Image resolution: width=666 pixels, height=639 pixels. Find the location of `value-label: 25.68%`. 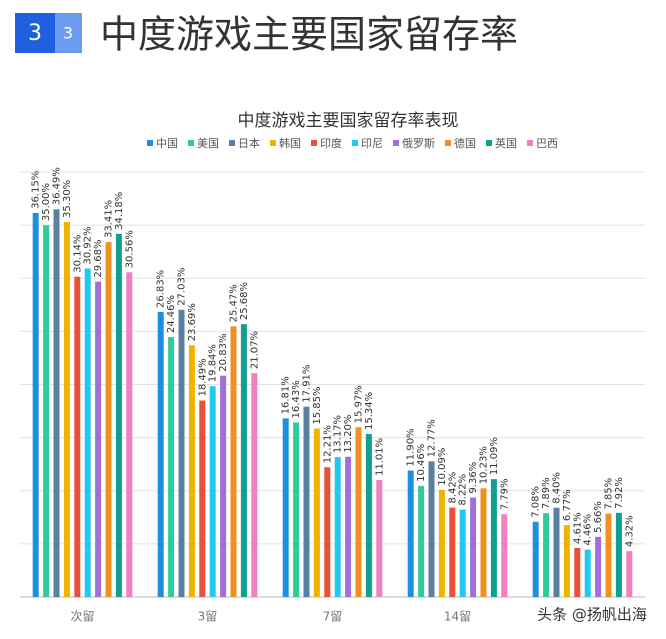

value-label: 25.68% is located at coordinates (244, 301).